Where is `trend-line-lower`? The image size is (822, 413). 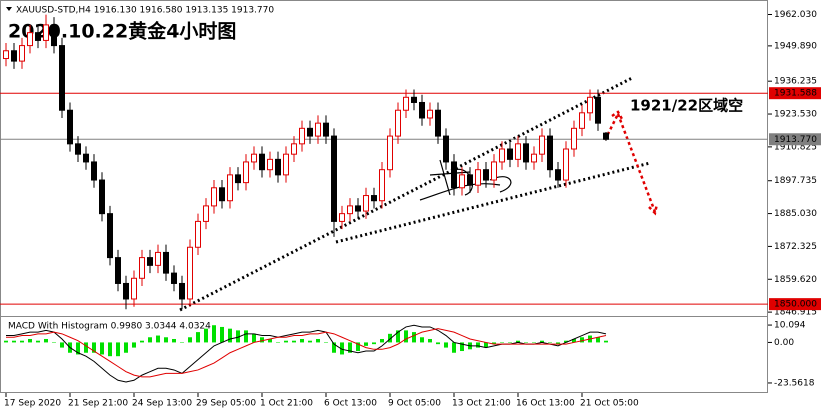 trend-line-lower is located at coordinates (493, 202).